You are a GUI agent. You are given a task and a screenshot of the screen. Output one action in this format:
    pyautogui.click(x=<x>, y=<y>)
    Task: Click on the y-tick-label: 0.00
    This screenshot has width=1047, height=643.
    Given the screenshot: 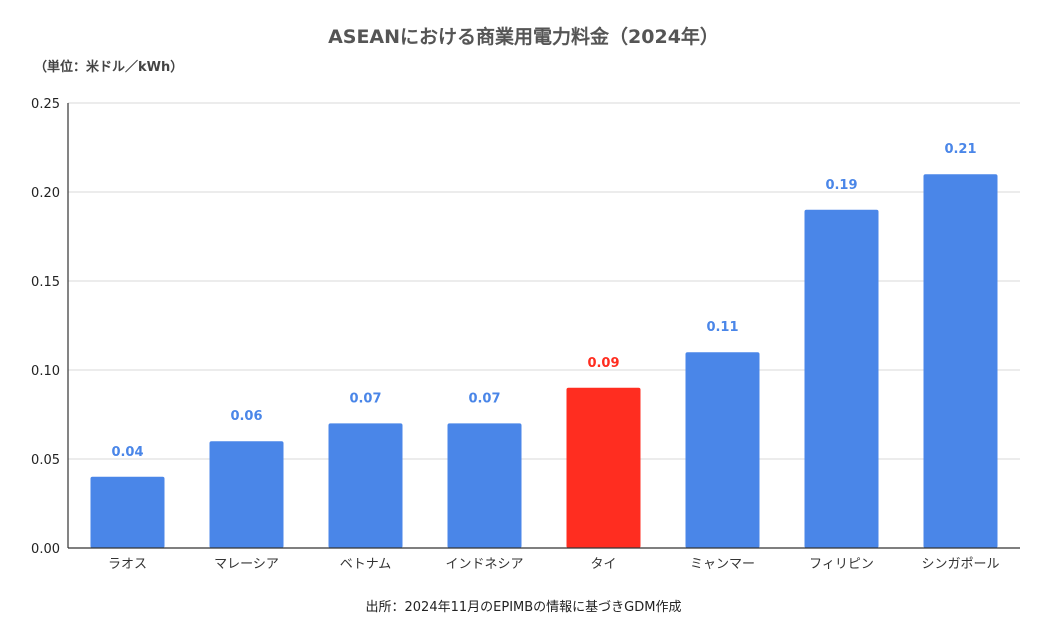 What is the action you would take?
    pyautogui.click(x=45, y=549)
    